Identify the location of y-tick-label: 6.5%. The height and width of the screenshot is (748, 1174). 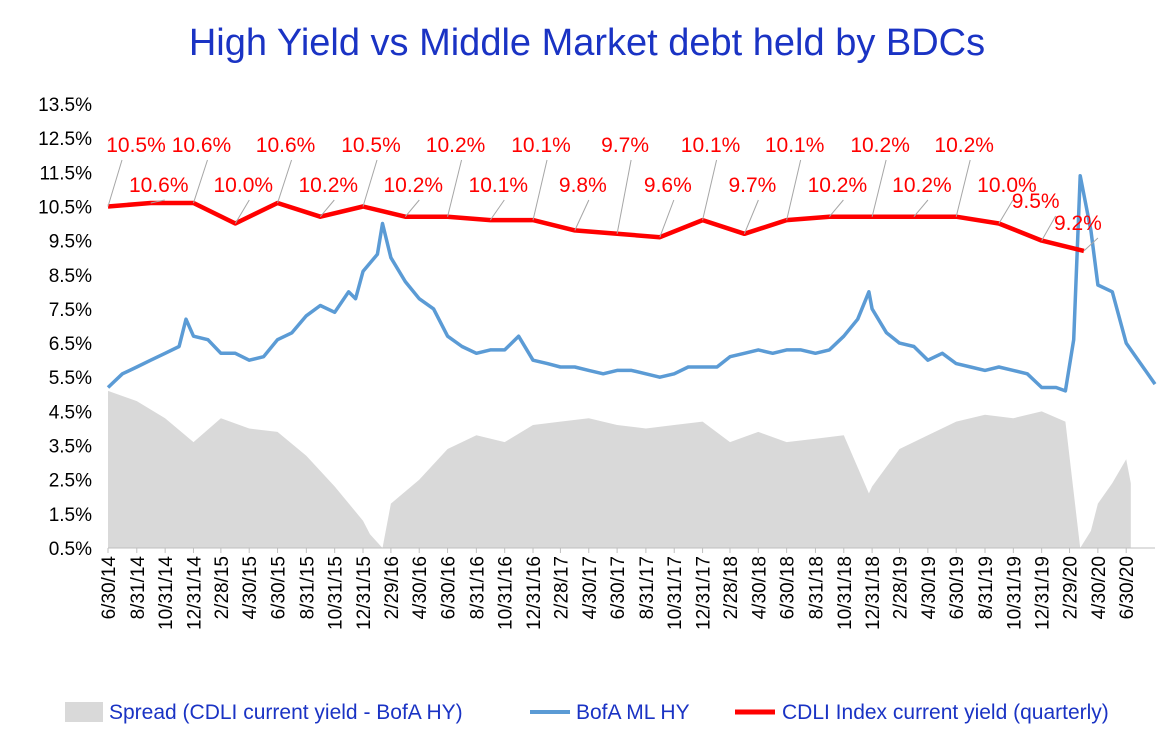
(70, 344).